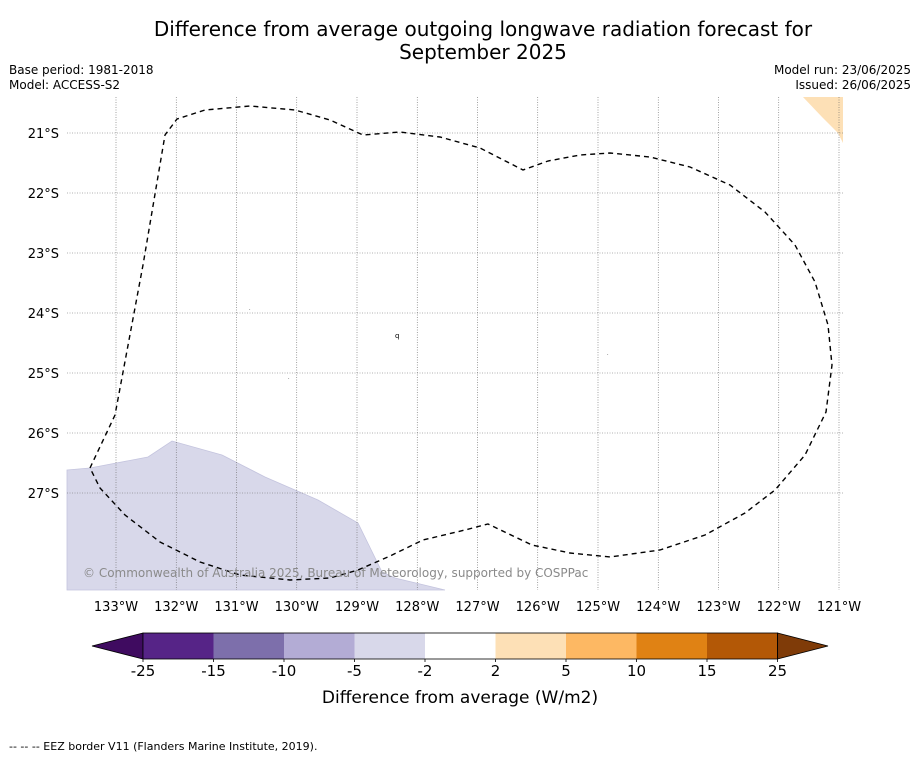  I want to click on lon-label: 125°W, so click(598, 607).